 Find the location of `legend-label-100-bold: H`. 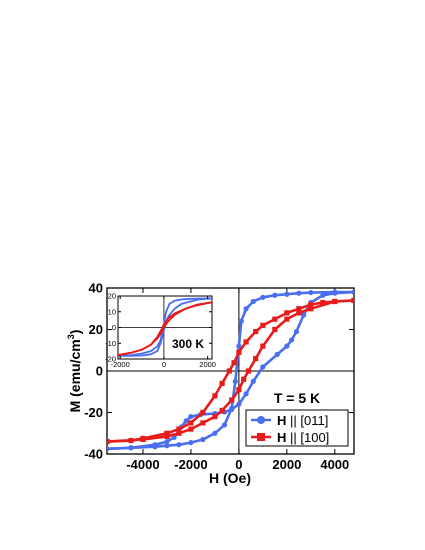

legend-label-100-bold: H is located at coordinates (281, 437).